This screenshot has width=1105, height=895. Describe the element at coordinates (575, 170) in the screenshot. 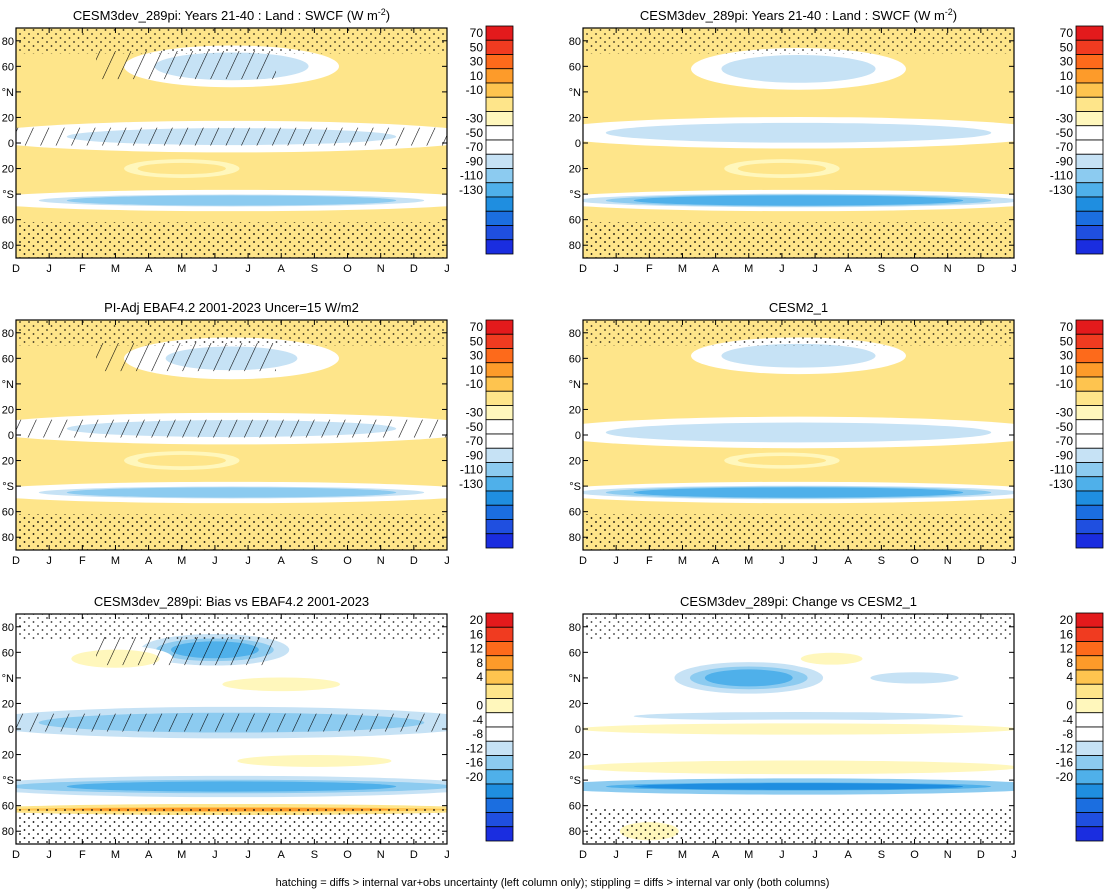

I see `y-tick-label: 20` at that location.